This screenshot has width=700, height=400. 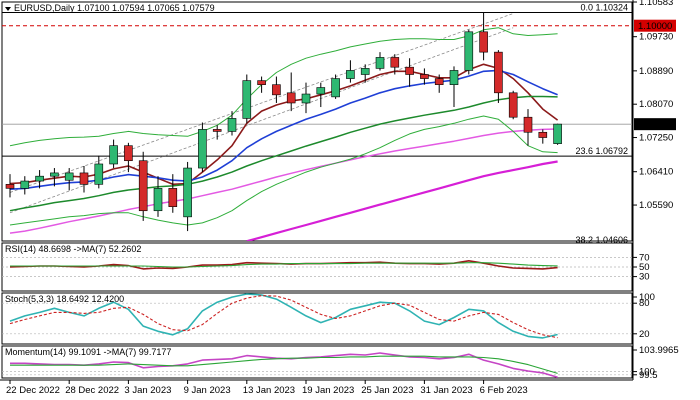 I want to click on fib-level-label: 38.2 1.04606, so click(x=601, y=240).